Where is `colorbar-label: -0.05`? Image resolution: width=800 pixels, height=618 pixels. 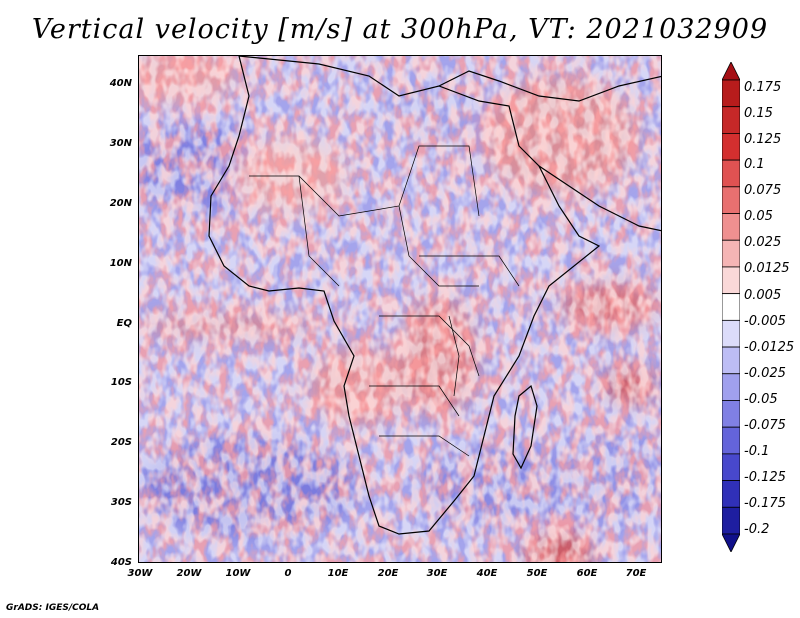
colorbar-label: -0.05 is located at coordinates (761, 399).